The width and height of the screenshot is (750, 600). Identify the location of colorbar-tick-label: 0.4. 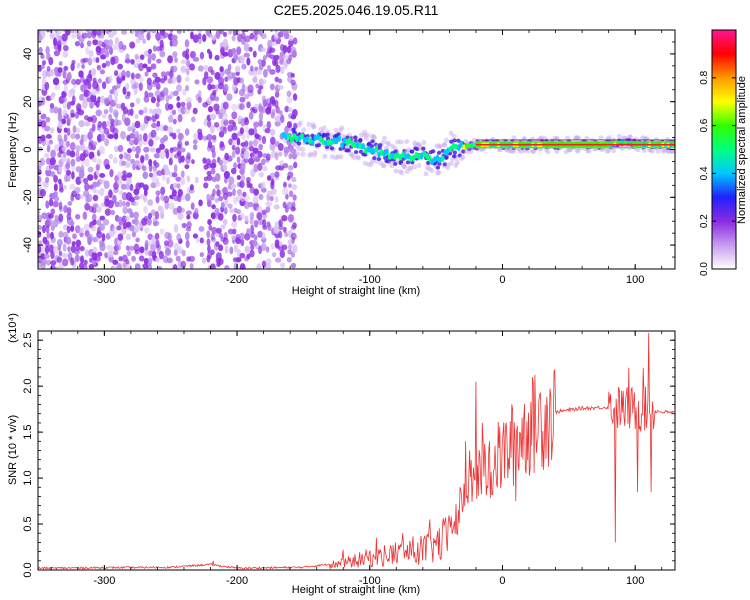
(704, 173).